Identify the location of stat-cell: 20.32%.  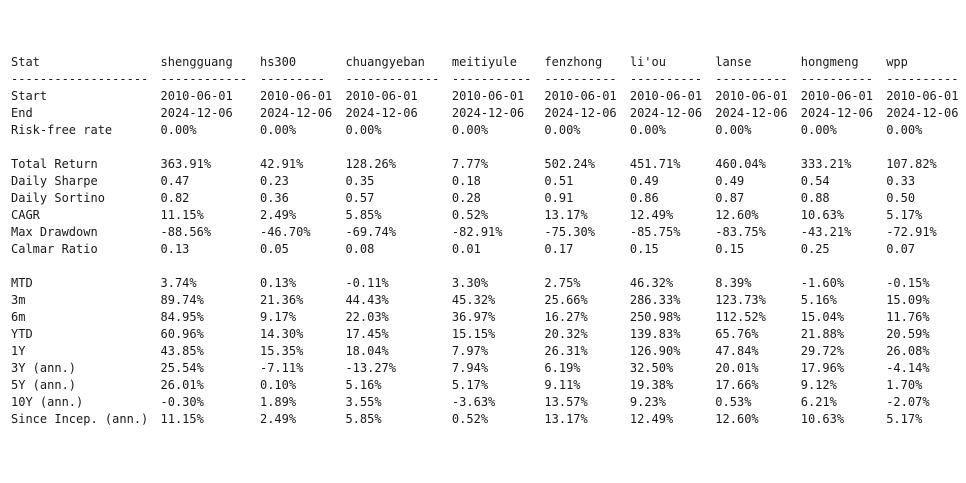
(566, 334).